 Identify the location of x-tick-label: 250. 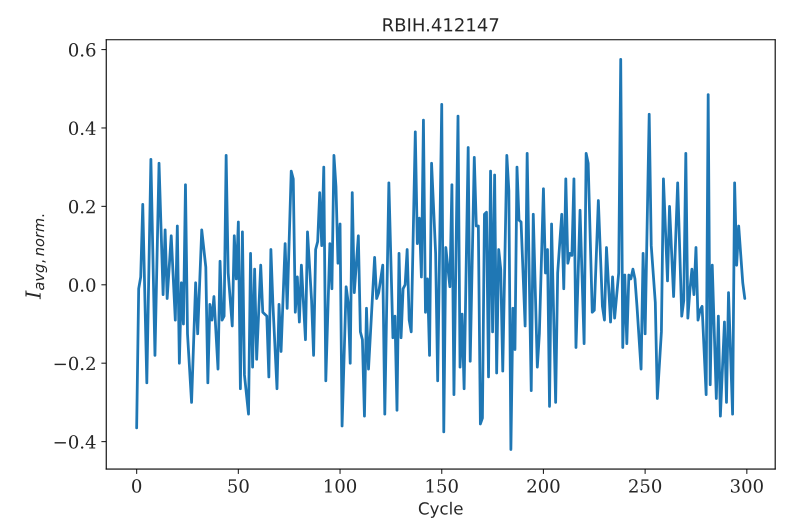
(645, 486).